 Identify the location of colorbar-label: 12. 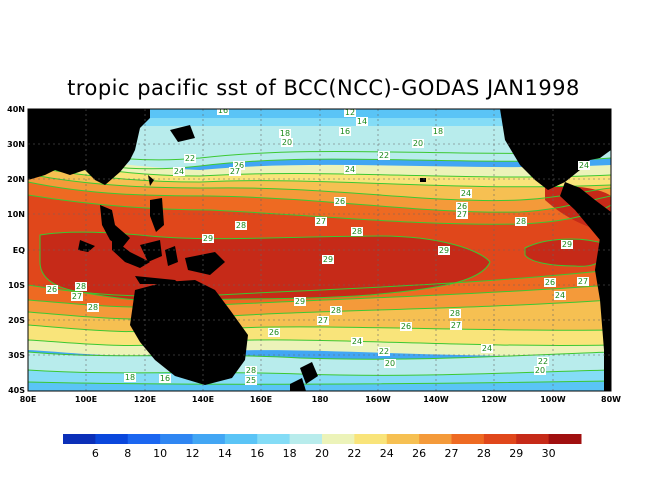
(193, 453).